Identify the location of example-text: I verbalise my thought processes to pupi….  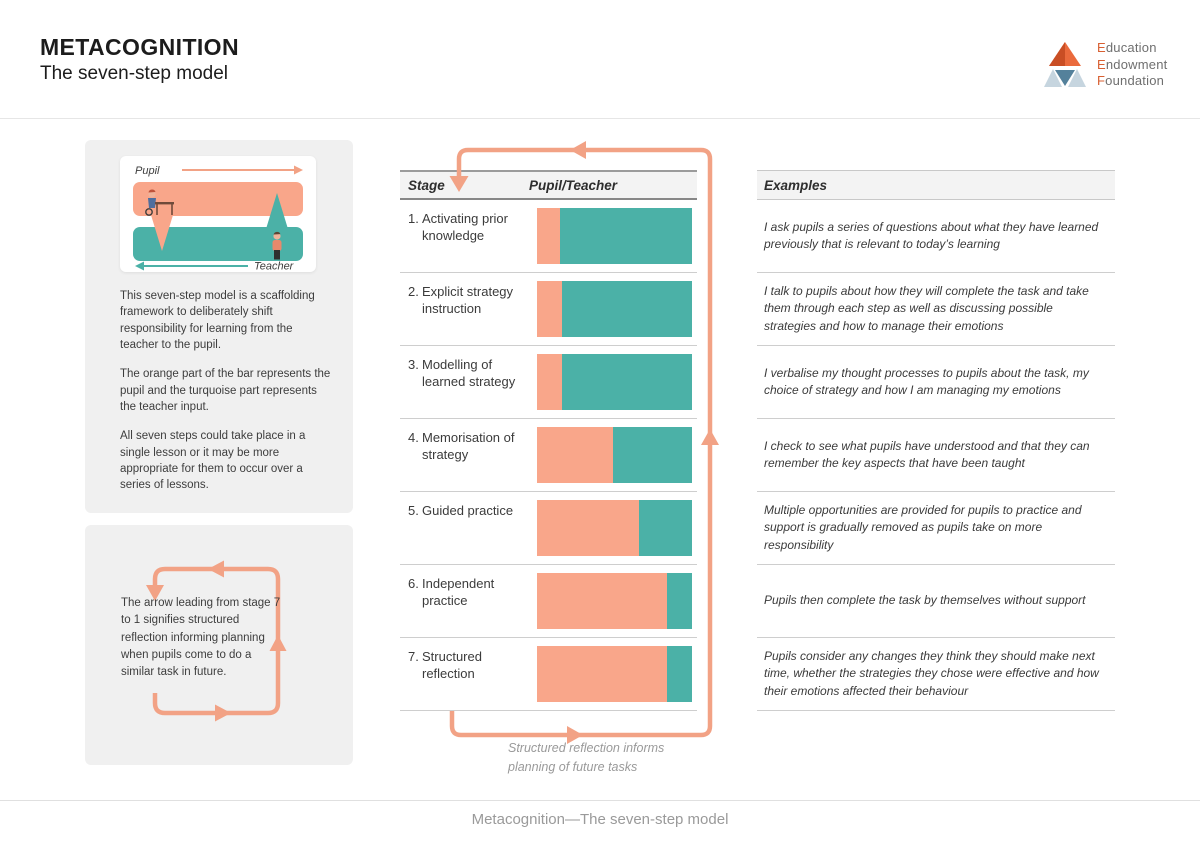
(926, 381).